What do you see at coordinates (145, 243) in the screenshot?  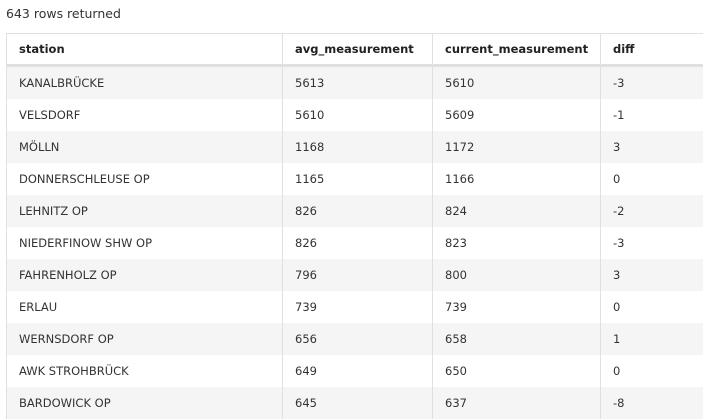 I see `cell-station: NIEDERFINOW SHW OP` at bounding box center [145, 243].